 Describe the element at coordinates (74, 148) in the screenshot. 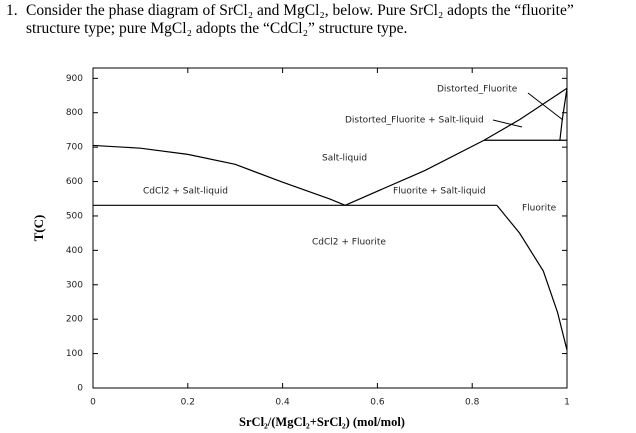

I see `y-tick-label: 700` at that location.